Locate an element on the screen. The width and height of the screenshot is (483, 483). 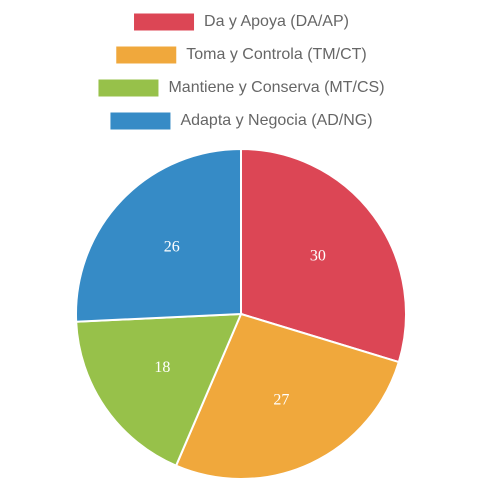
legend-label: Mantiene y Conserva (MT/CS) is located at coordinates (276, 87).